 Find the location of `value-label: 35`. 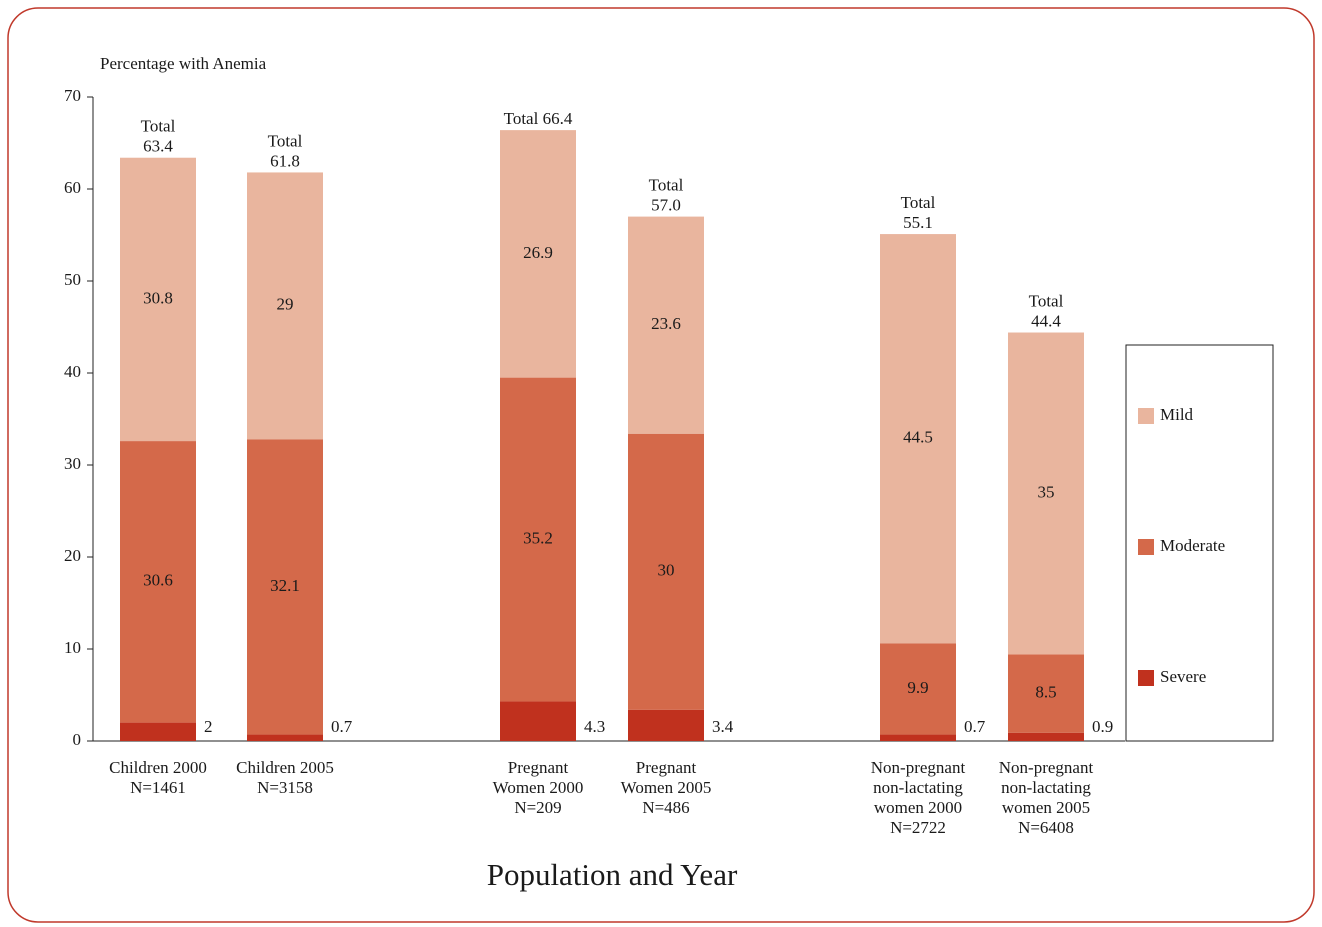

value-label: 35 is located at coordinates (1046, 491).